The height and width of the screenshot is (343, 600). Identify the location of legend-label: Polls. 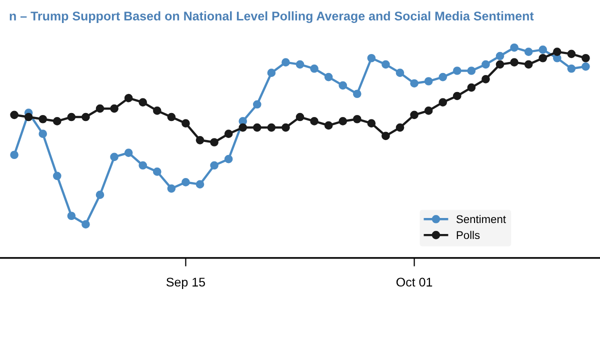
(468, 235).